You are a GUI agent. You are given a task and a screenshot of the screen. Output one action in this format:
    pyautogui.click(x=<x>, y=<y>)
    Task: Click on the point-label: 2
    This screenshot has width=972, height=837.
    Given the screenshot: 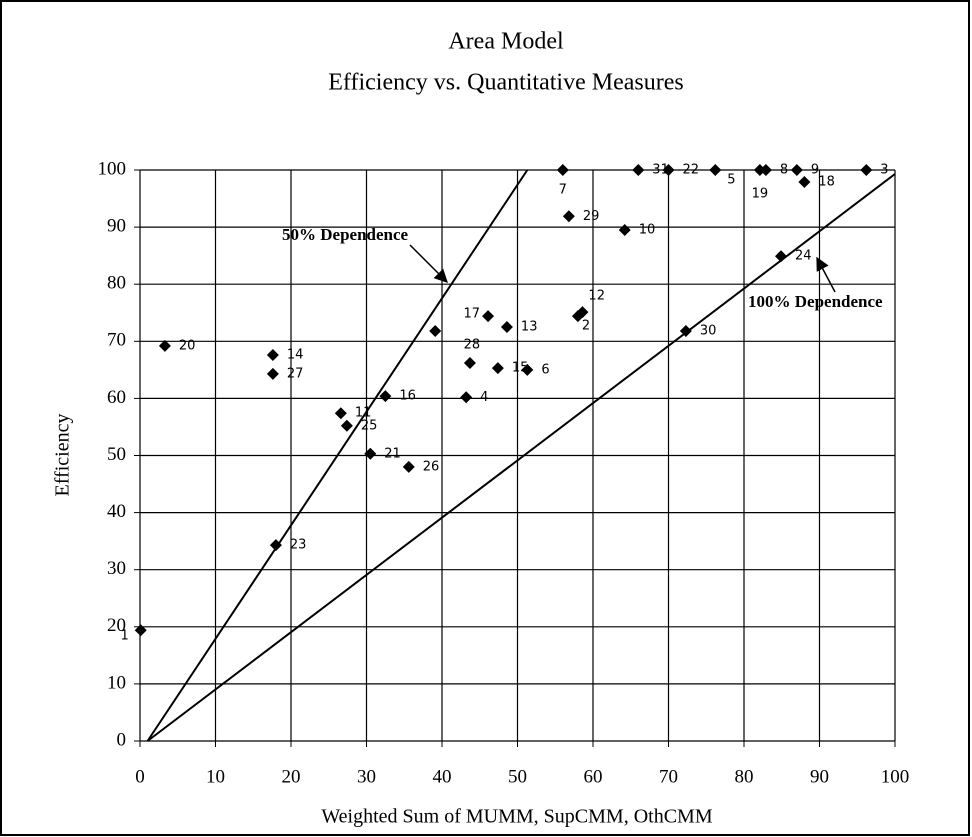 What is the action you would take?
    pyautogui.click(x=586, y=326)
    